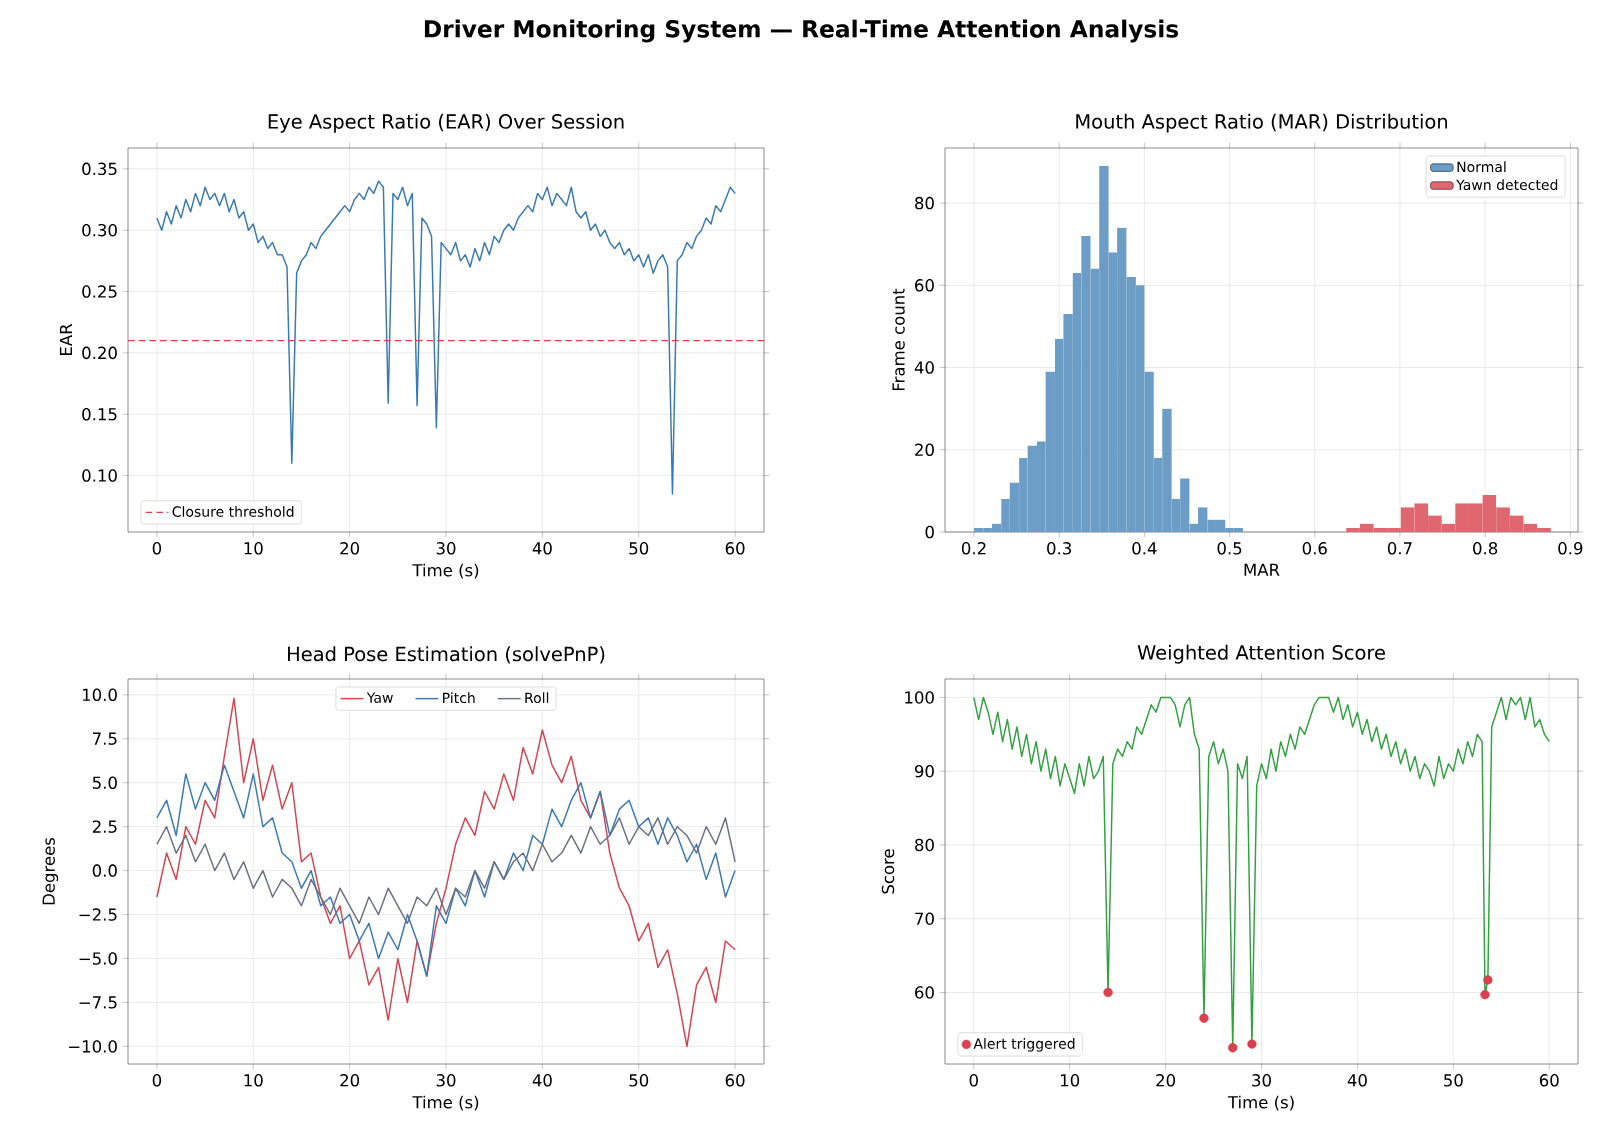 The width and height of the screenshot is (1602, 1147). What do you see at coordinates (446, 123) in the screenshot?
I see `chart-title: Eye Aspect Ratio (EAR) Over Session` at bounding box center [446, 123].